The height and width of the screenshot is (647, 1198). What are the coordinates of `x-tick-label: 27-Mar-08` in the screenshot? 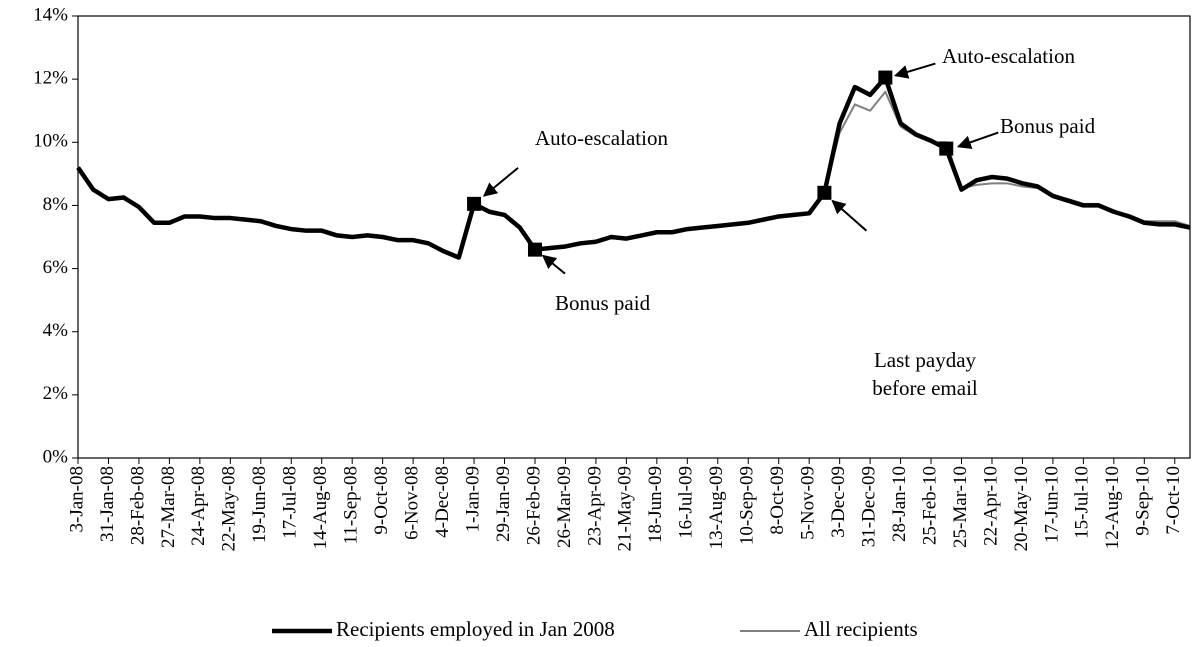 It's located at (168, 507).